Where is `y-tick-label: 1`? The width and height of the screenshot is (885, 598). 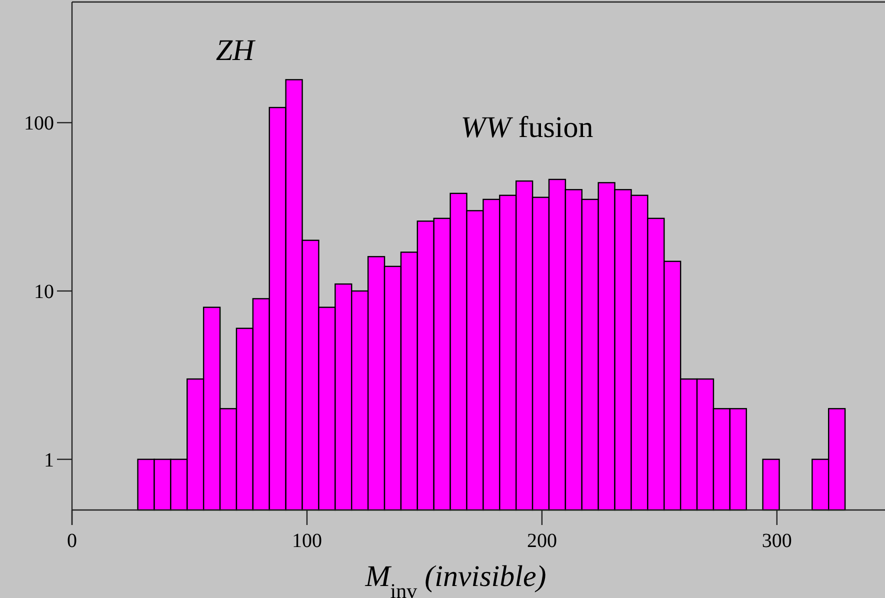 y-tick-label: 1 is located at coordinates (49, 460).